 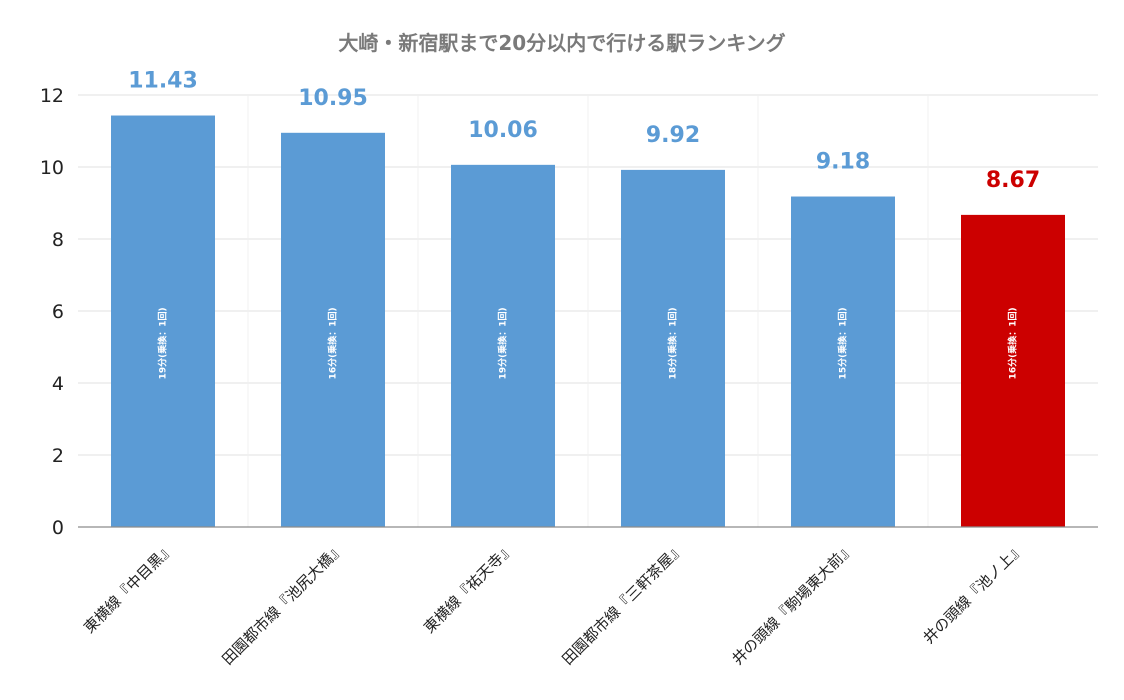 I want to click on y-tick-label: 4, so click(x=58, y=384).